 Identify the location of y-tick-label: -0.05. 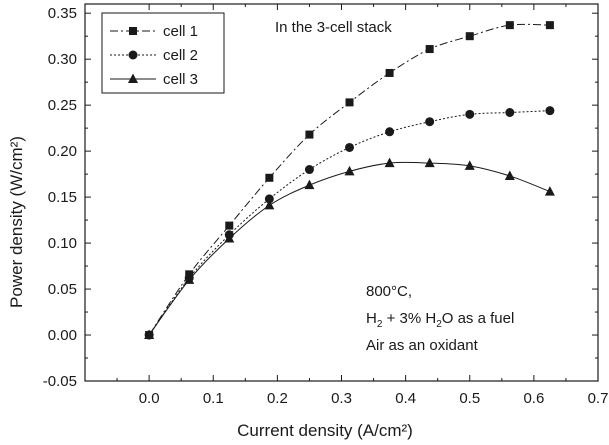
(60, 381).